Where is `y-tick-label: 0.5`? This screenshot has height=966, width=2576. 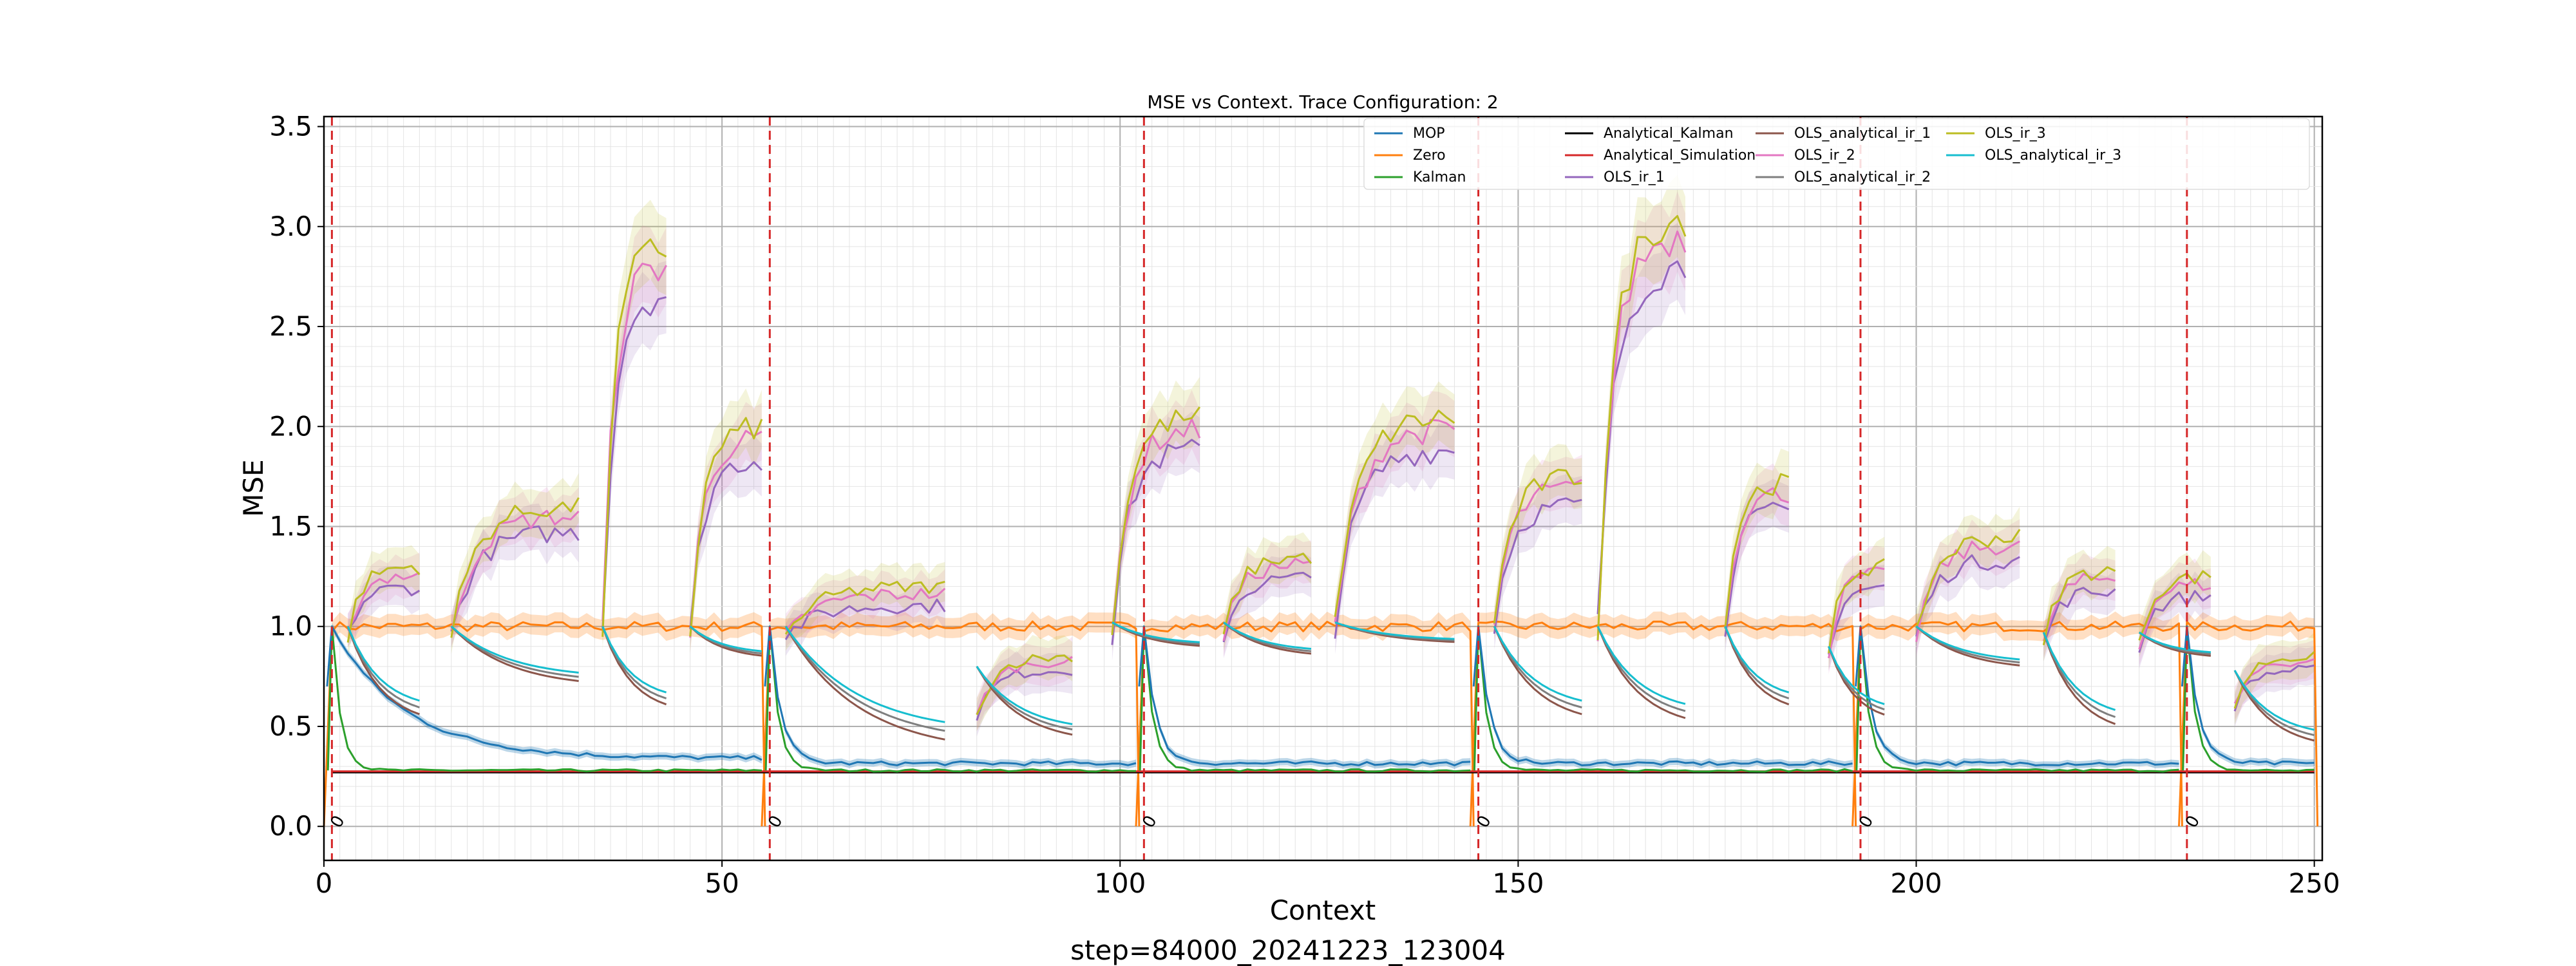 y-tick-label: 0.5 is located at coordinates (290, 726).